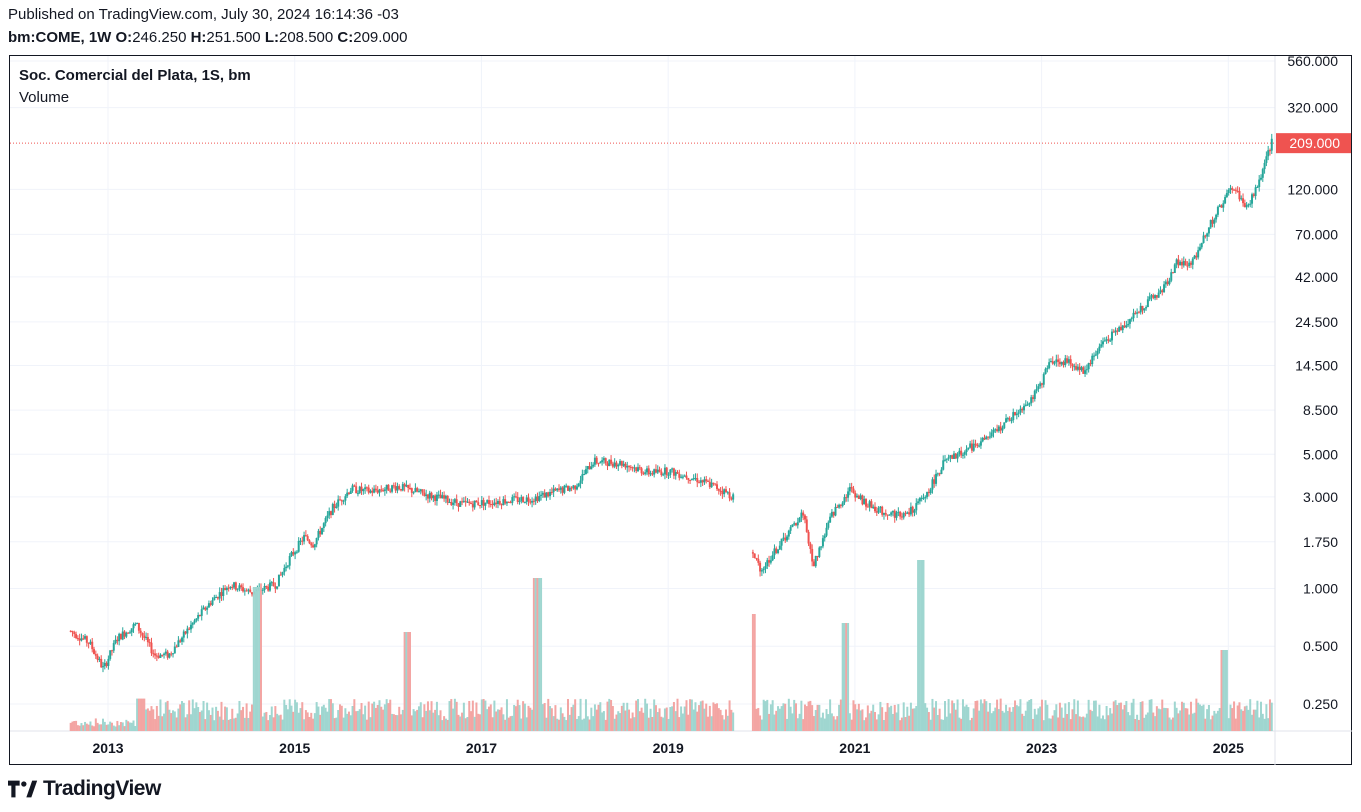 The image size is (1361, 812). What do you see at coordinates (1320, 454) in the screenshot?
I see `y-tick-label: 5.000` at bounding box center [1320, 454].